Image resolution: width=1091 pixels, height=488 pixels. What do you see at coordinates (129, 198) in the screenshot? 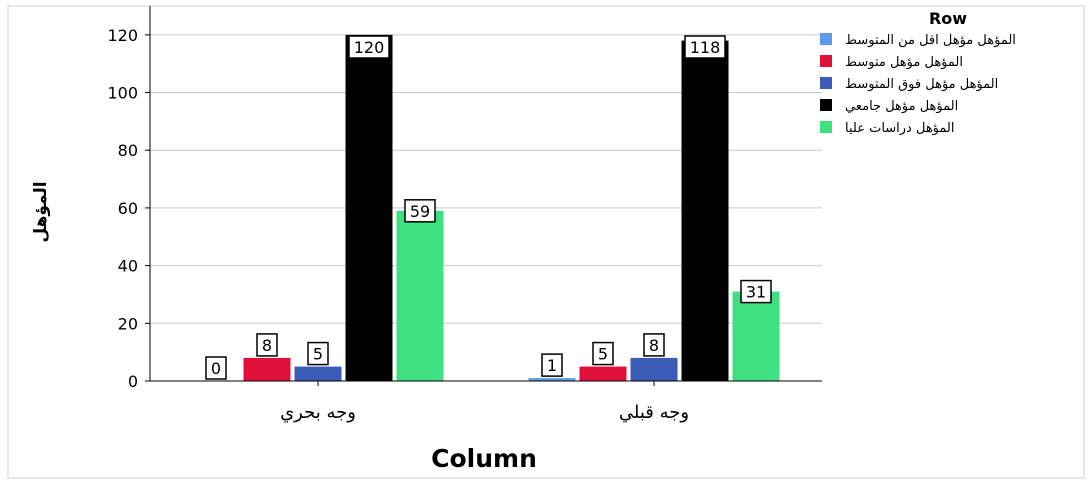
I see `y-axis: 0 20 40 60 80 100 120` at bounding box center [129, 198].